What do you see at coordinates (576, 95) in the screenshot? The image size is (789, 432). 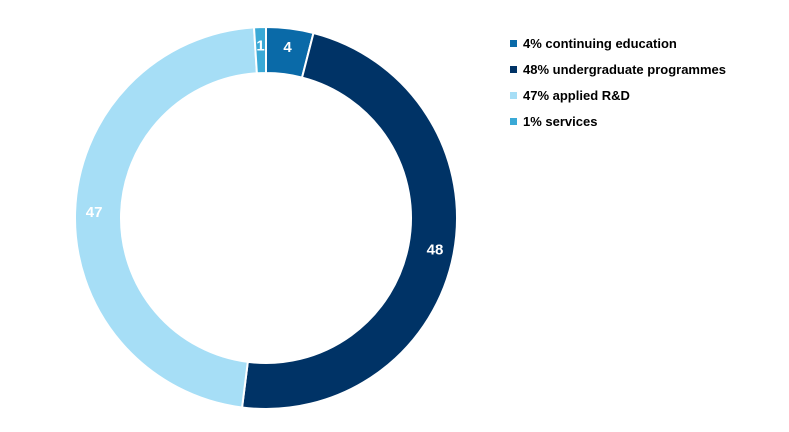 I see `legend-label-2: 47% applied R&D` at bounding box center [576, 95].